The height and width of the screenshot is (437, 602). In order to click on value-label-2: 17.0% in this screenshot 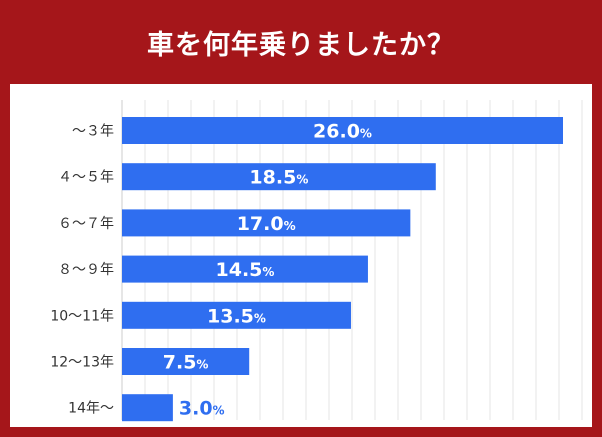, I will do `click(266, 224)`.